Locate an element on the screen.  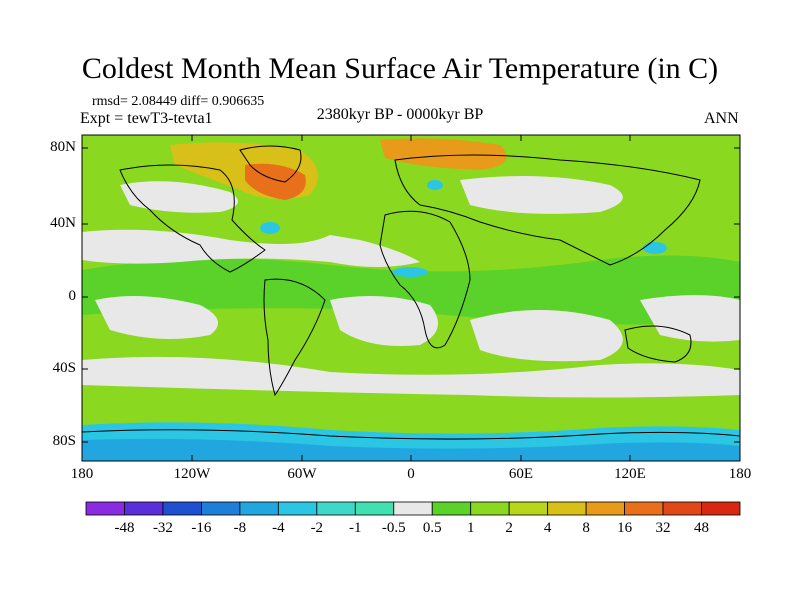
coast-north-america is located at coordinates (192, 218).